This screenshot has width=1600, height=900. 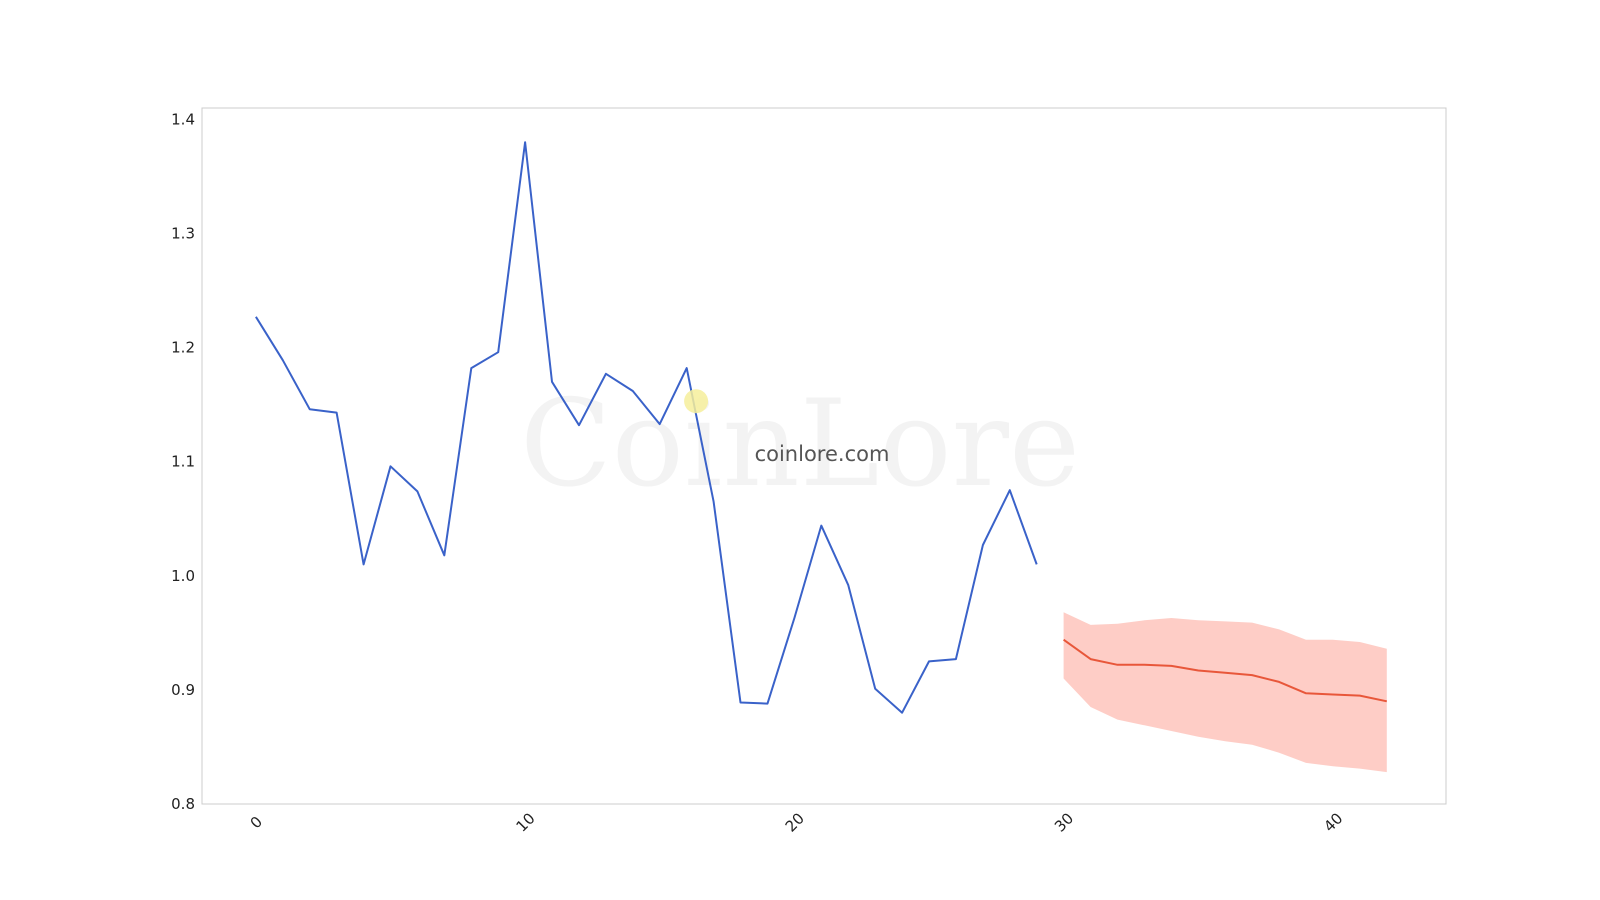 I want to click on x-tick-label: 20, so click(x=795, y=822).